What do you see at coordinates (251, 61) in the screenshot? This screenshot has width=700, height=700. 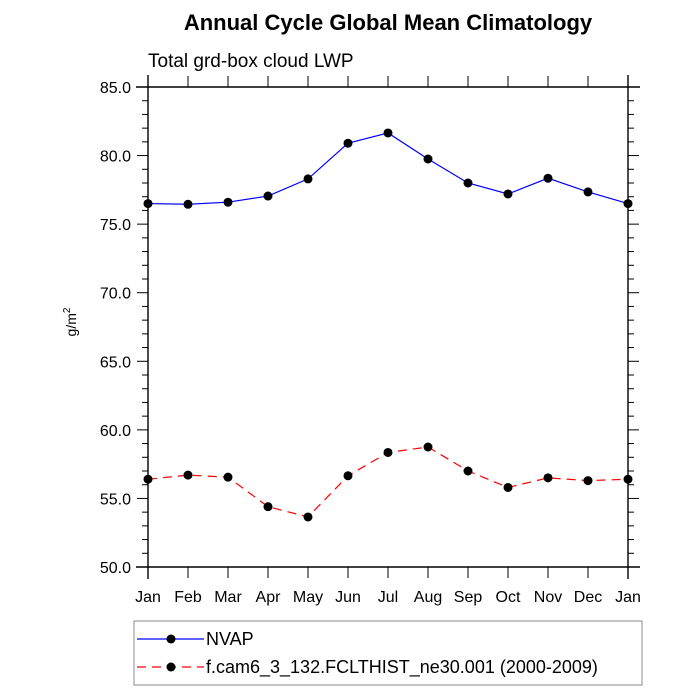 I see `chart-subtitle: Total grd-box cloud LWP` at bounding box center [251, 61].